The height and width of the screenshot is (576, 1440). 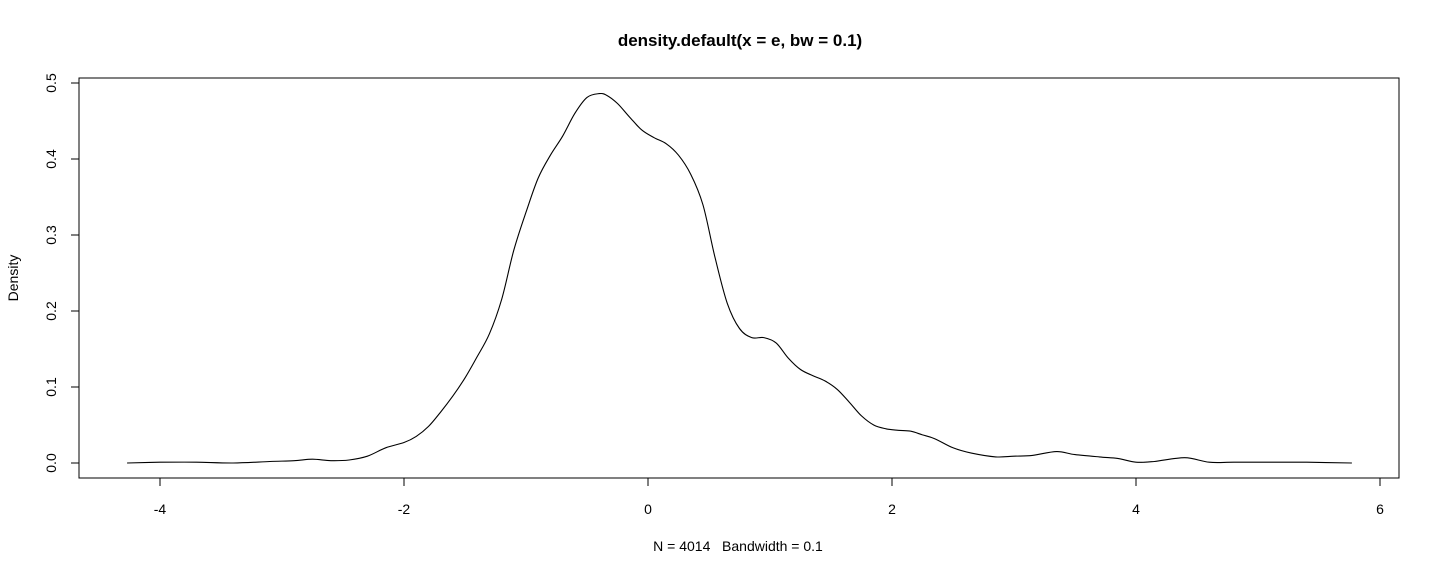 I want to click on y-axis-label: Density, so click(x=13, y=278).